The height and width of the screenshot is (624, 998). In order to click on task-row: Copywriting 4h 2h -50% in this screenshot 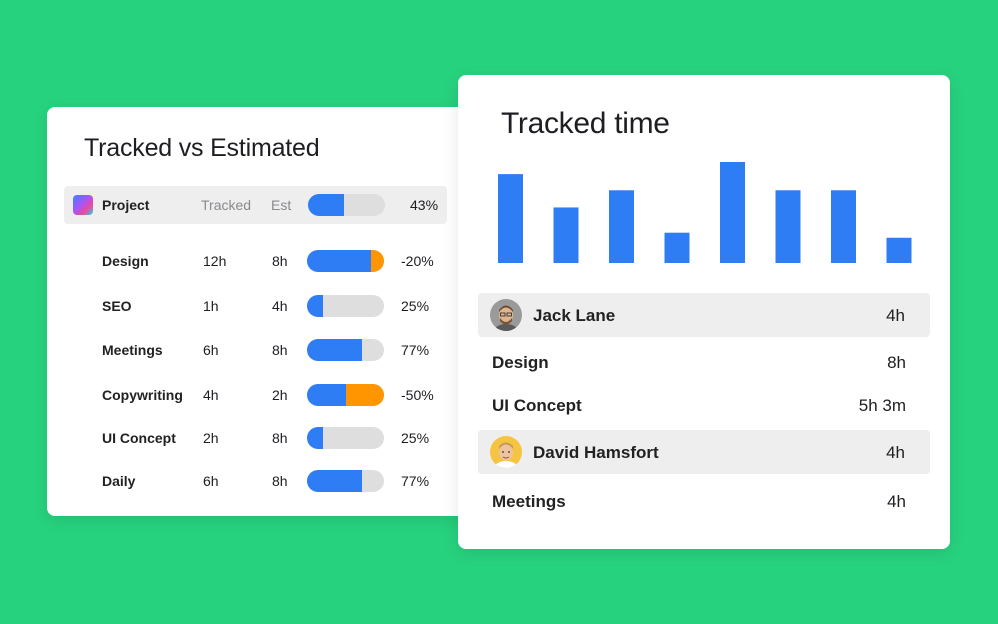, I will do `click(274, 395)`.